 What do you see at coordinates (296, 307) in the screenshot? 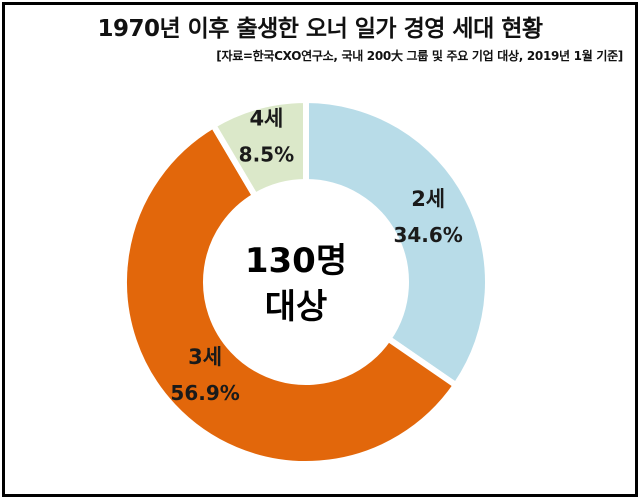
I see `center-target-label: 대상` at bounding box center [296, 307].